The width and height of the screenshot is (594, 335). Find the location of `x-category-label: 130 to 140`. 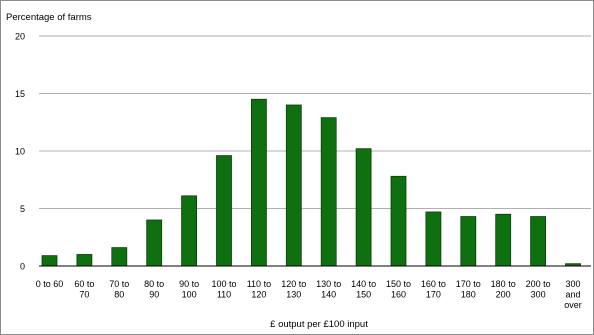

x-category-label: 130 to 140 is located at coordinates (328, 289).